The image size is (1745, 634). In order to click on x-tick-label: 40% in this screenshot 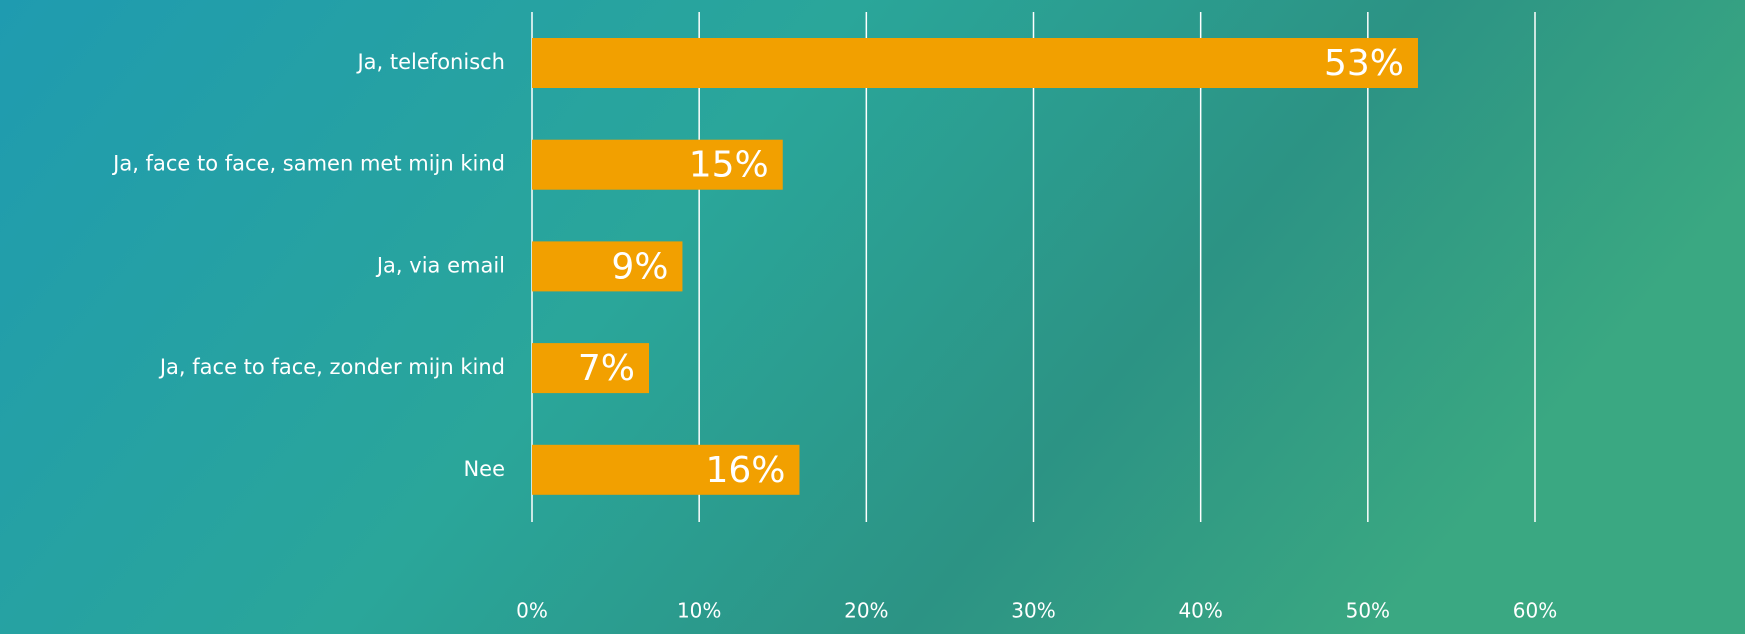, I will do `click(1200, 611)`.